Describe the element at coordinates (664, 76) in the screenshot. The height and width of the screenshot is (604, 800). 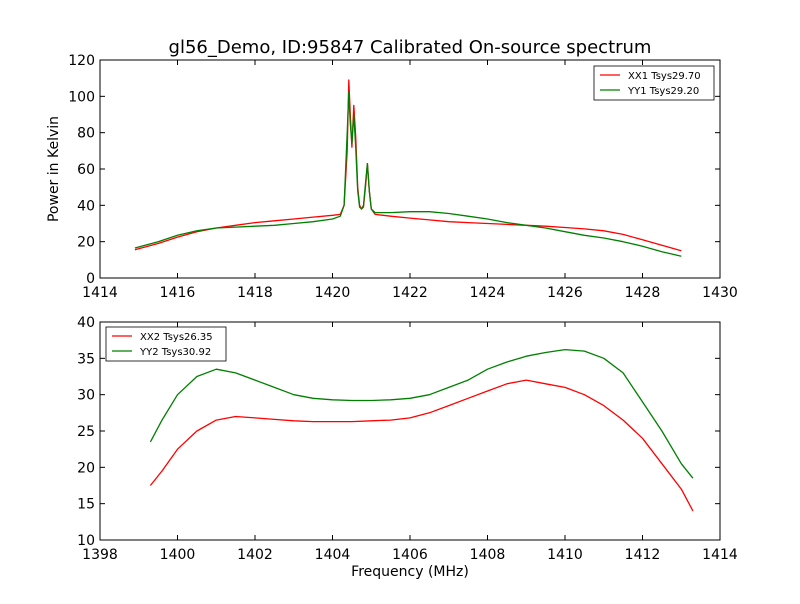
I see `legend-label: XX1 Tsys29.70` at that location.